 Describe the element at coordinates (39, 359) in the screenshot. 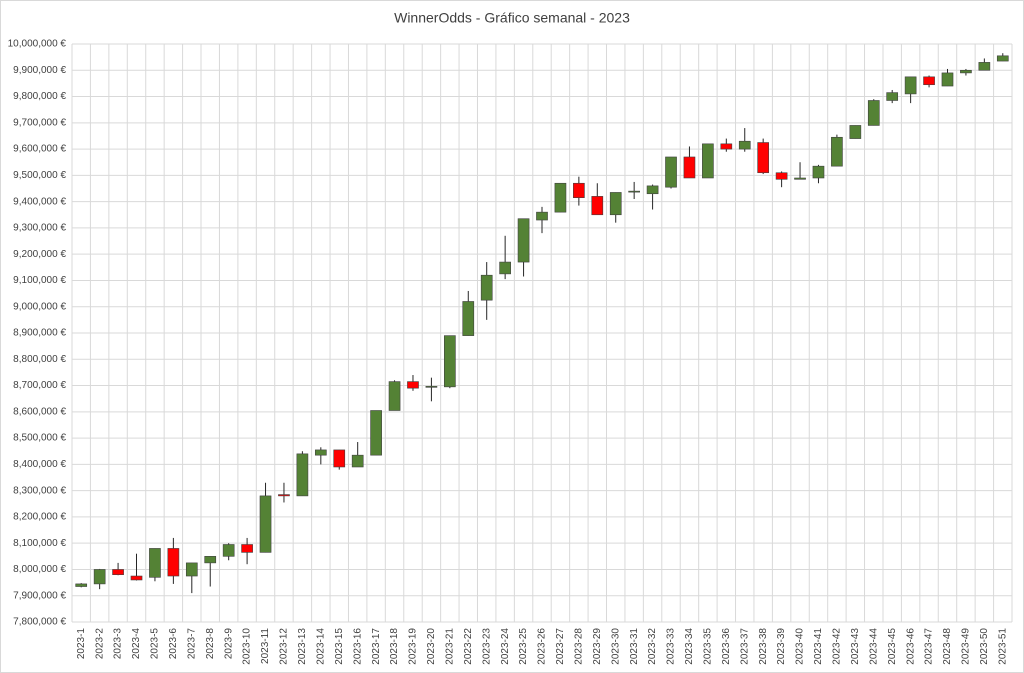

I see `y-tick-label: 8,800,000 €` at that location.